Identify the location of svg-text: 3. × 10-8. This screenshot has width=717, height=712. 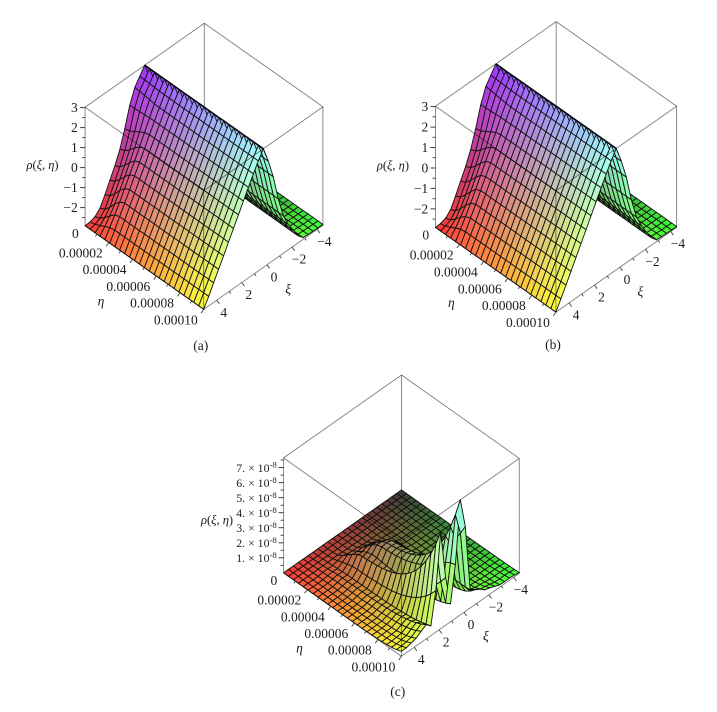
(256, 527).